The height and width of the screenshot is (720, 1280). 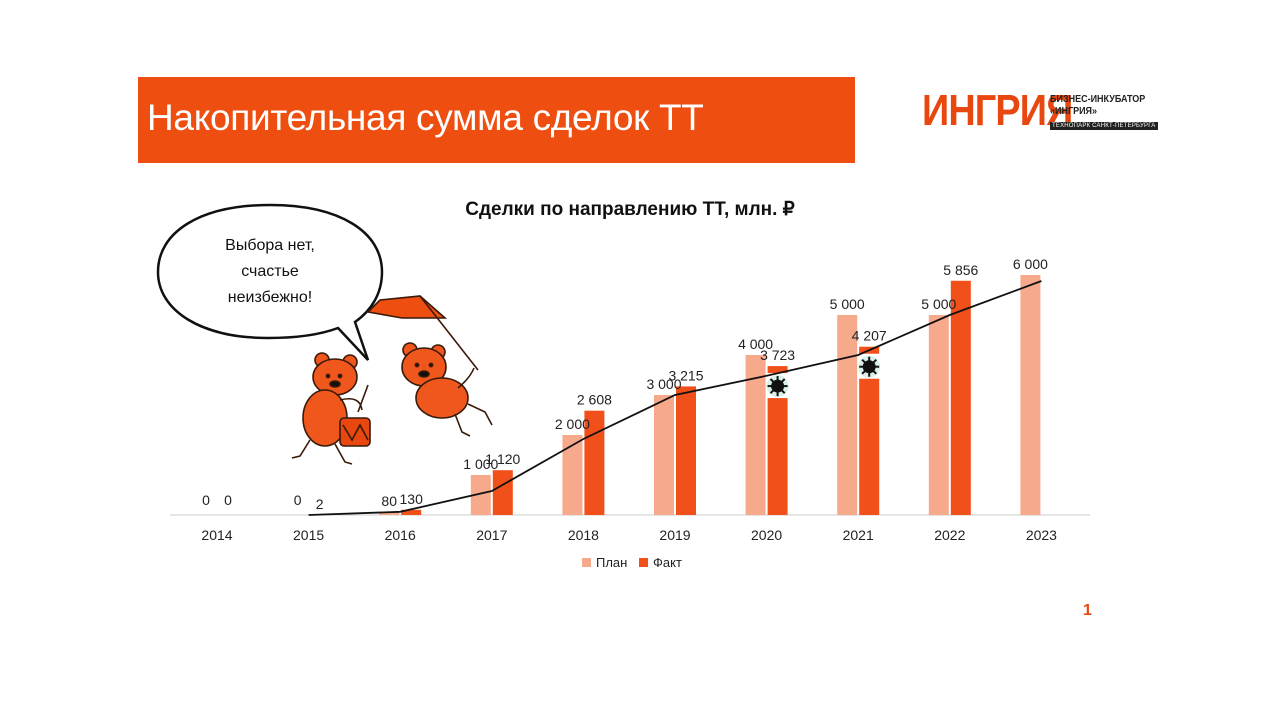 What do you see at coordinates (997, 110) in the screenshot?
I see `logo-main-text: ИНГРИЯ` at bounding box center [997, 110].